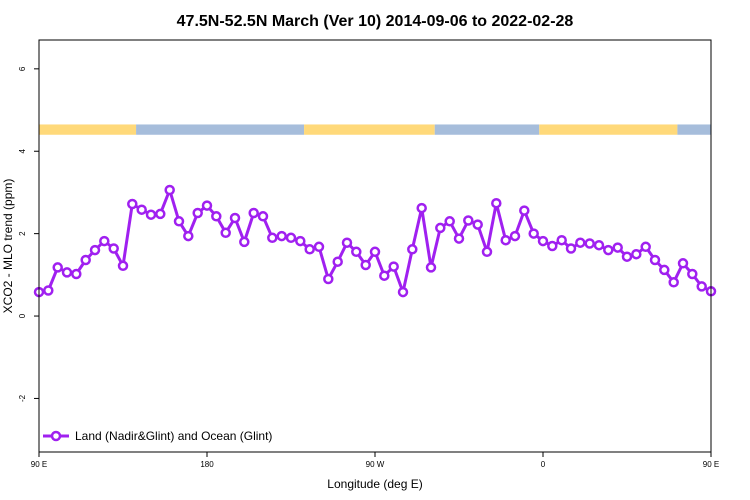 The image size is (750, 500). What do you see at coordinates (28, 234) in the screenshot?
I see `y-axis-ticks: -2 0 2 4 6` at bounding box center [28, 234].